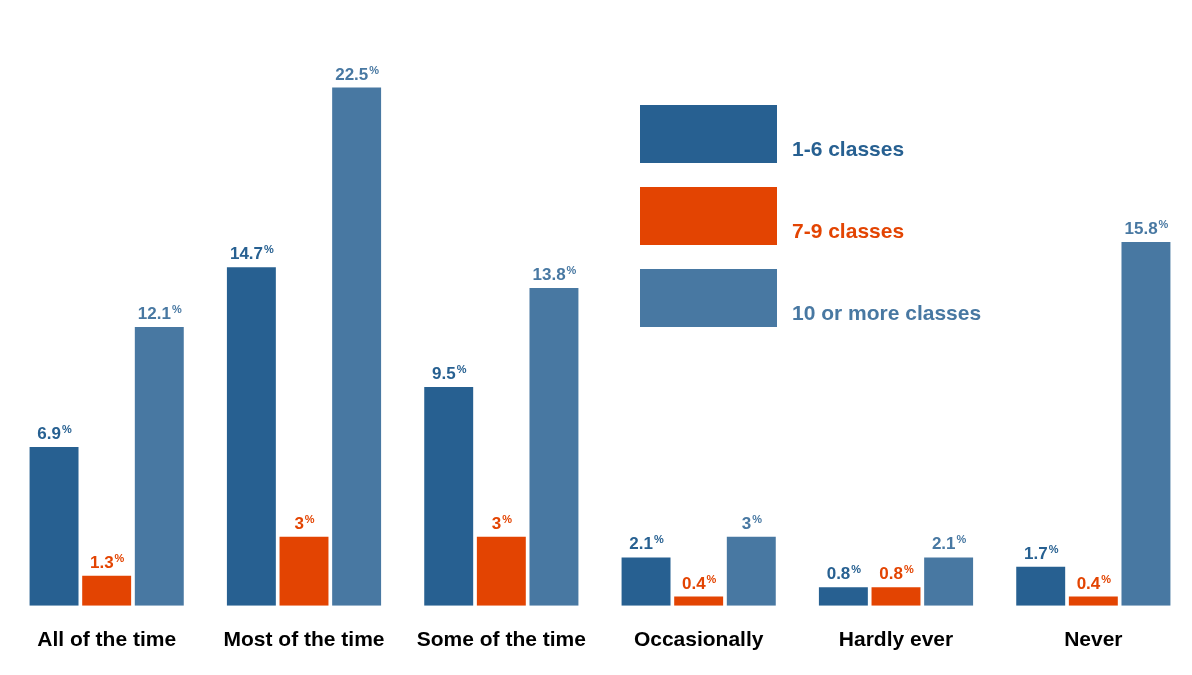 The image size is (1192, 675). What do you see at coordinates (107, 639) in the screenshot?
I see `x-tick-label: All of the time` at bounding box center [107, 639].